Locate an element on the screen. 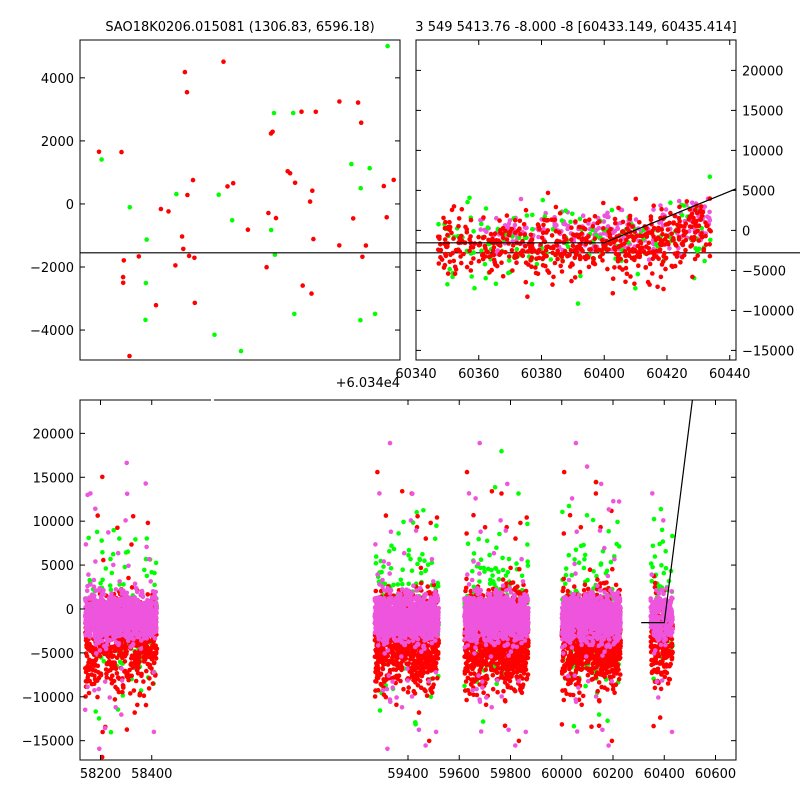 The height and width of the screenshot is (800, 800). y-tick-label: −2000 is located at coordinates (52, 268).